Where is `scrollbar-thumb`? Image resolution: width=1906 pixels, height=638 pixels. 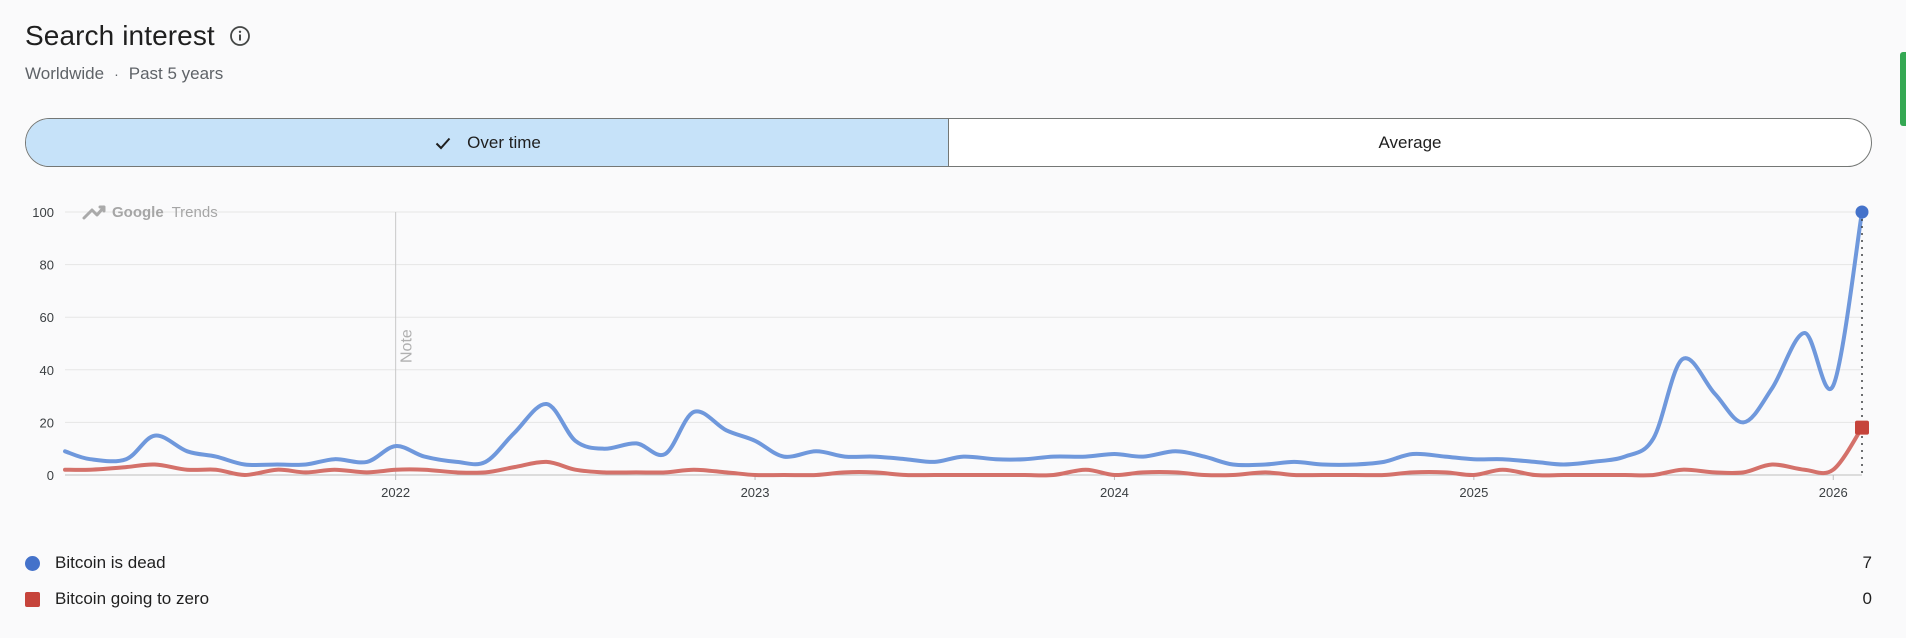 scrollbar-thumb is located at coordinates (1903, 89).